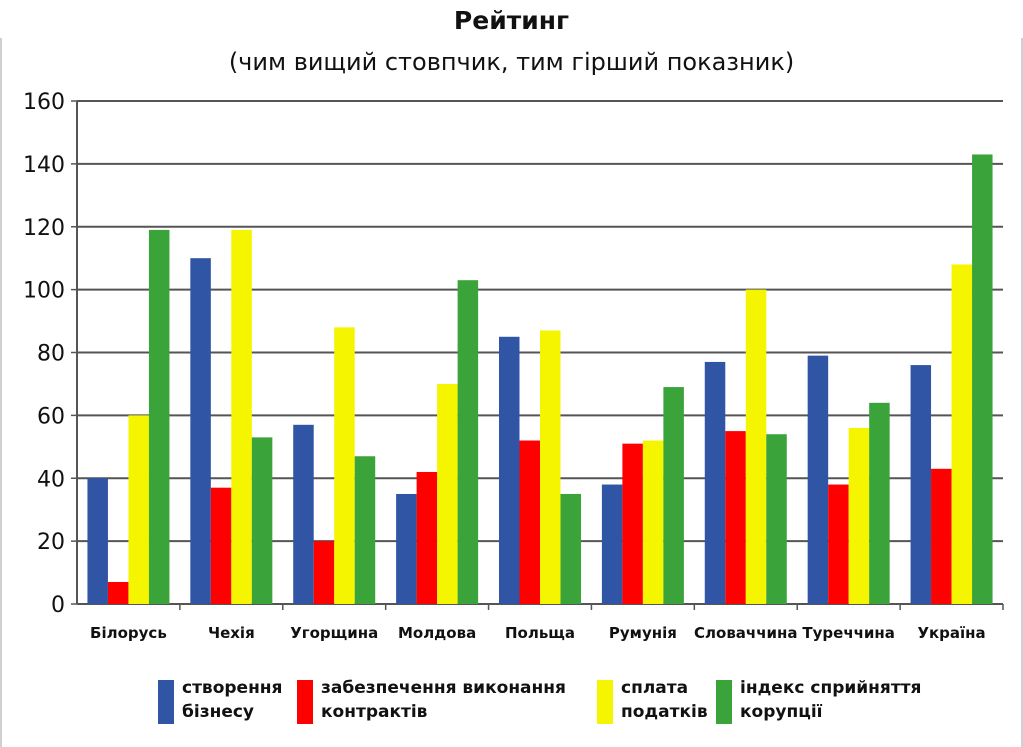 This screenshot has width=1023, height=747. Describe the element at coordinates (511, 20) in the screenshot. I see `chart-title: Рейтинг` at that location.